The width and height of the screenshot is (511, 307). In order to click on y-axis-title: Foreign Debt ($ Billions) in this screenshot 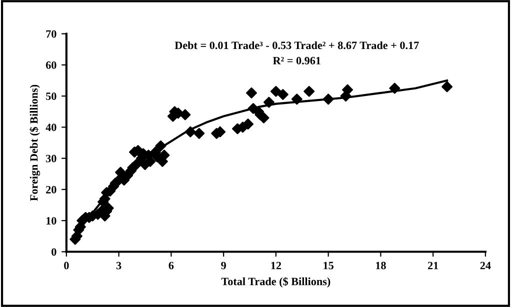, I will do `click(35, 142)`.